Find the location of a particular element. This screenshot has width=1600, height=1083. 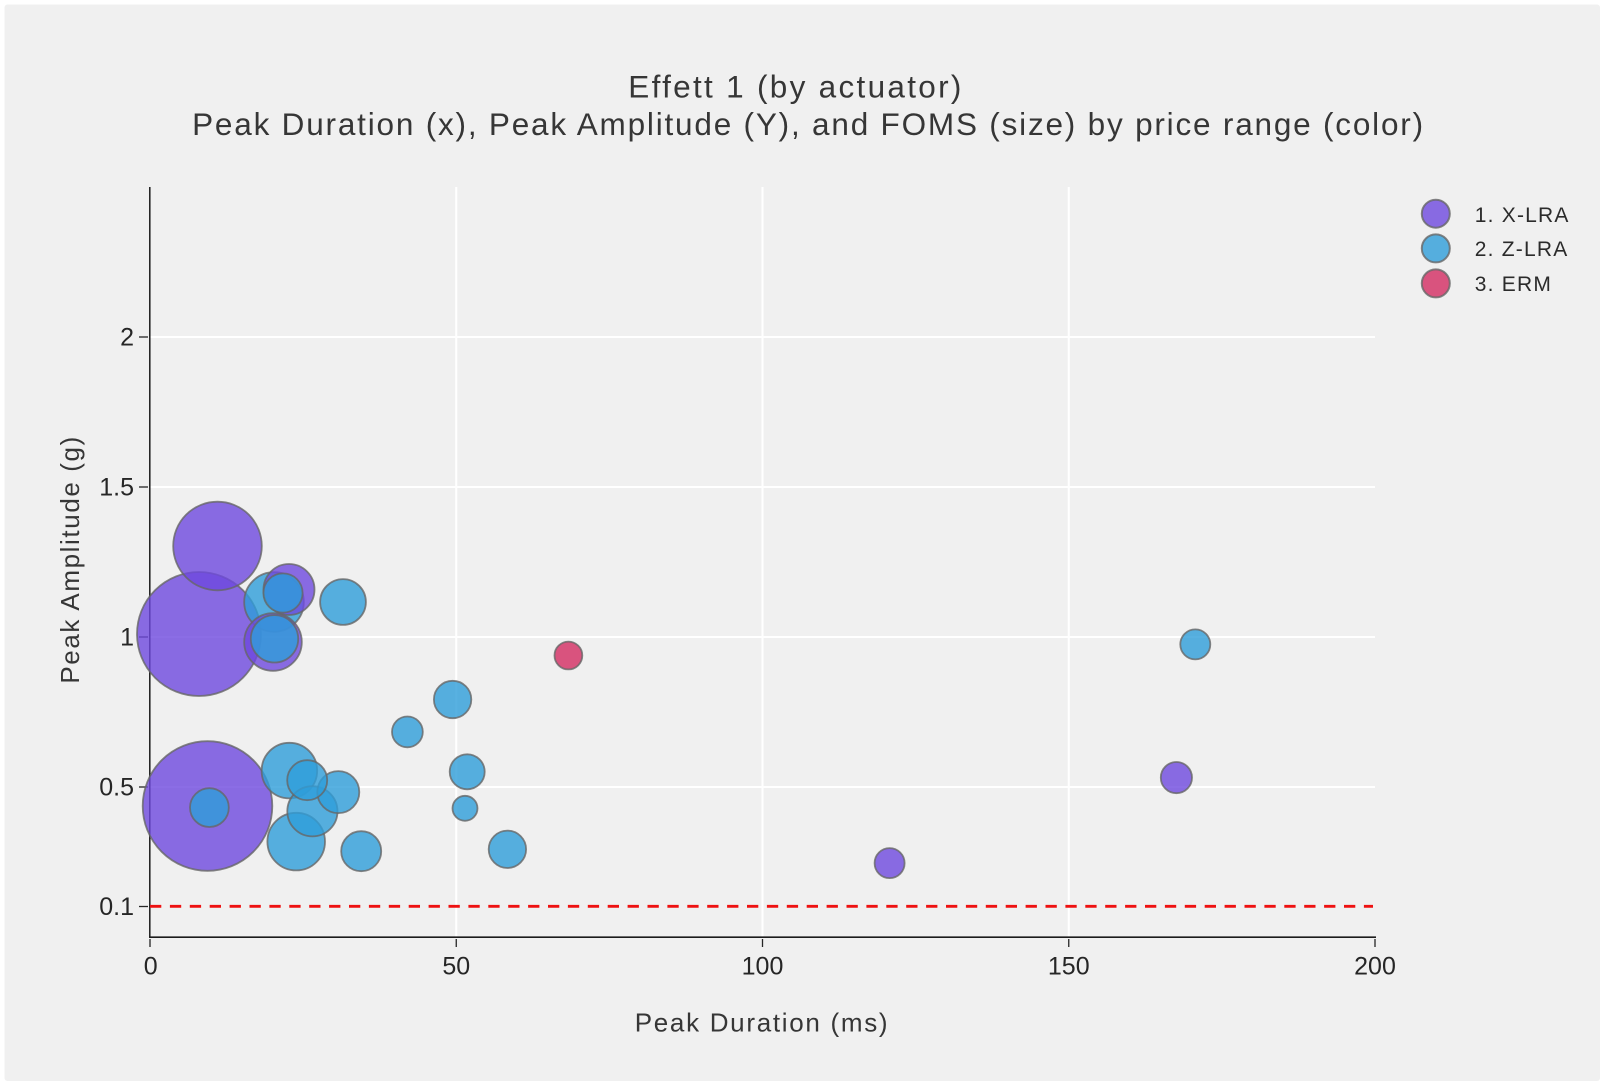

svg-text: Peak Amplitude (g) is located at coordinates (70, 559).